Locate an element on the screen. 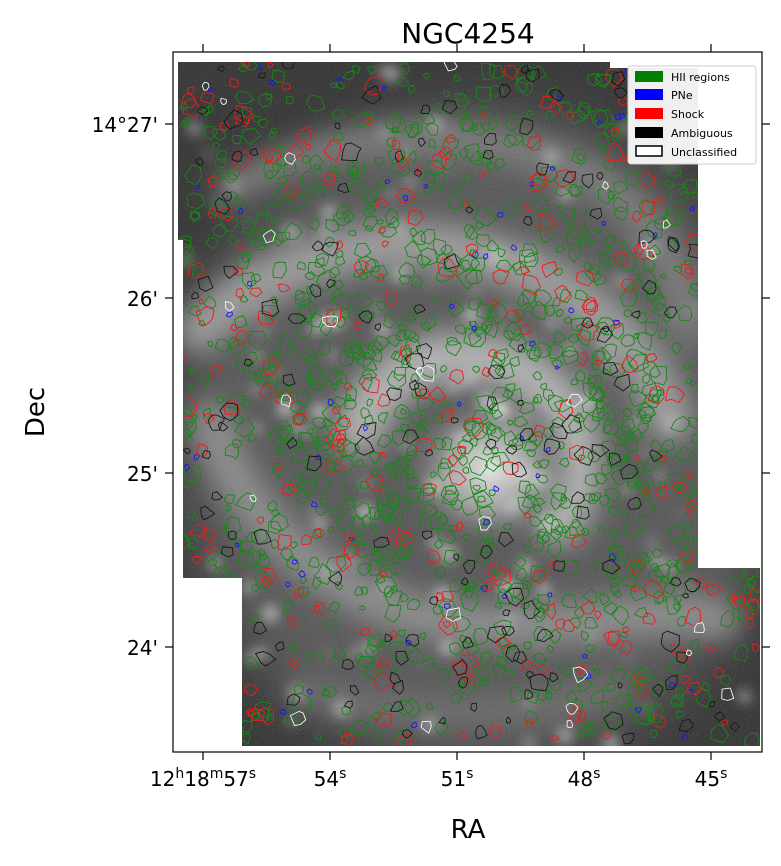 Image resolution: width=781 pixels, height=866 pixels. legend-swatch-pne is located at coordinates (649, 94).